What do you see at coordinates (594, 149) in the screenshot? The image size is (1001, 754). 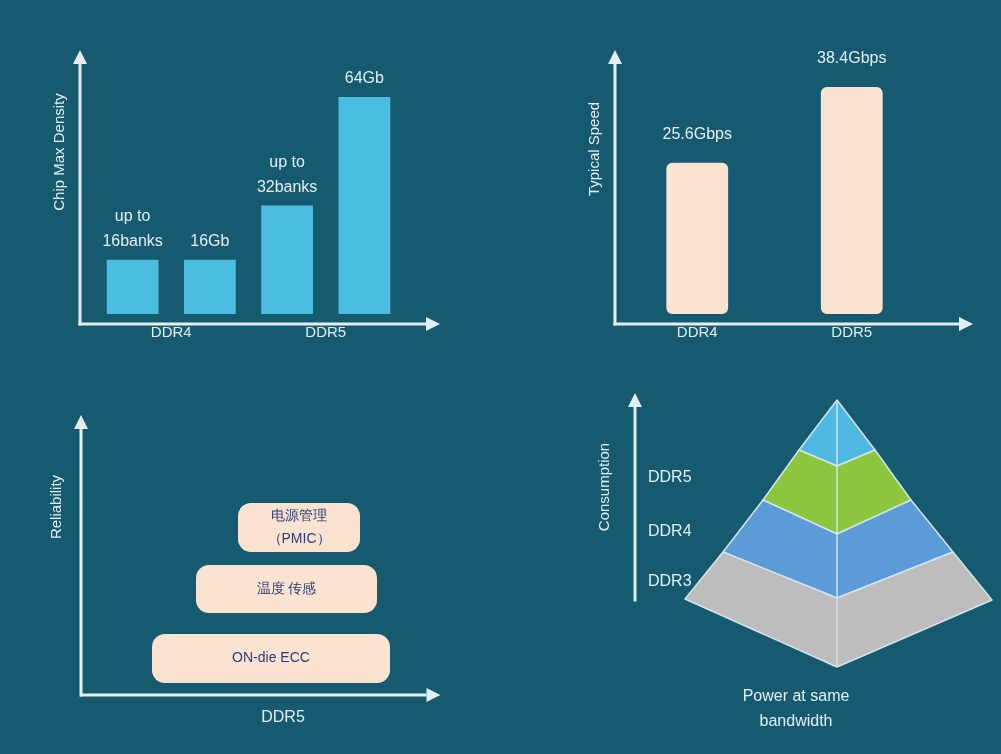 I see `y-axis-title: Typical Speed` at bounding box center [594, 149].